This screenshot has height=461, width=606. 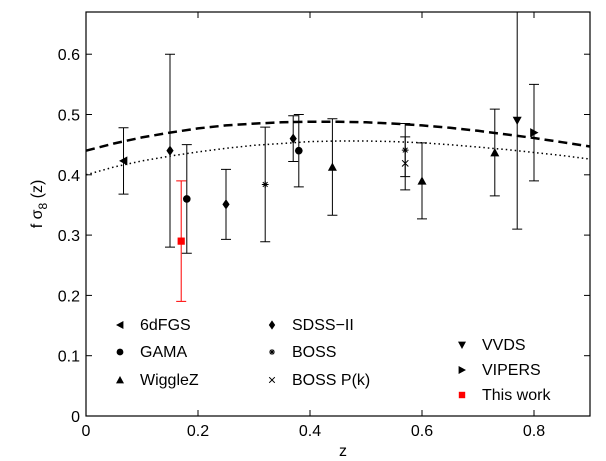 I want to click on y-tick-label: 0.3, so click(x=69, y=236).